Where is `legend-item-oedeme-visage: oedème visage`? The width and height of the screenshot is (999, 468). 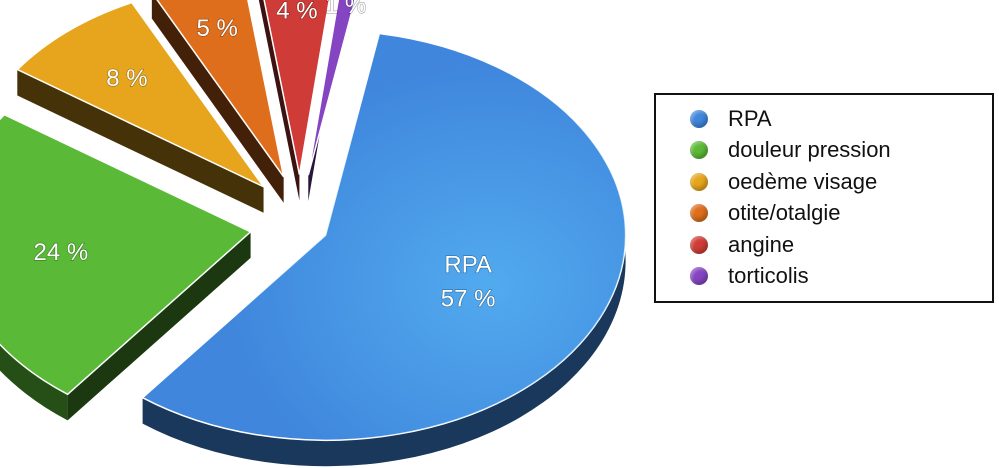
legend-item-oedeme-visage: oedème visage is located at coordinates (841, 182).